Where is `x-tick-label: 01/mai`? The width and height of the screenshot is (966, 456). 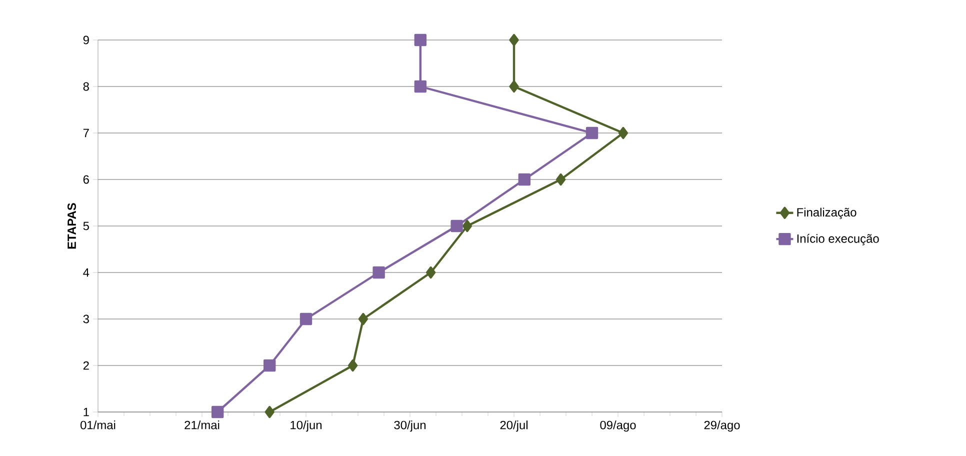
x-tick-label: 01/mai is located at coordinates (98, 425).